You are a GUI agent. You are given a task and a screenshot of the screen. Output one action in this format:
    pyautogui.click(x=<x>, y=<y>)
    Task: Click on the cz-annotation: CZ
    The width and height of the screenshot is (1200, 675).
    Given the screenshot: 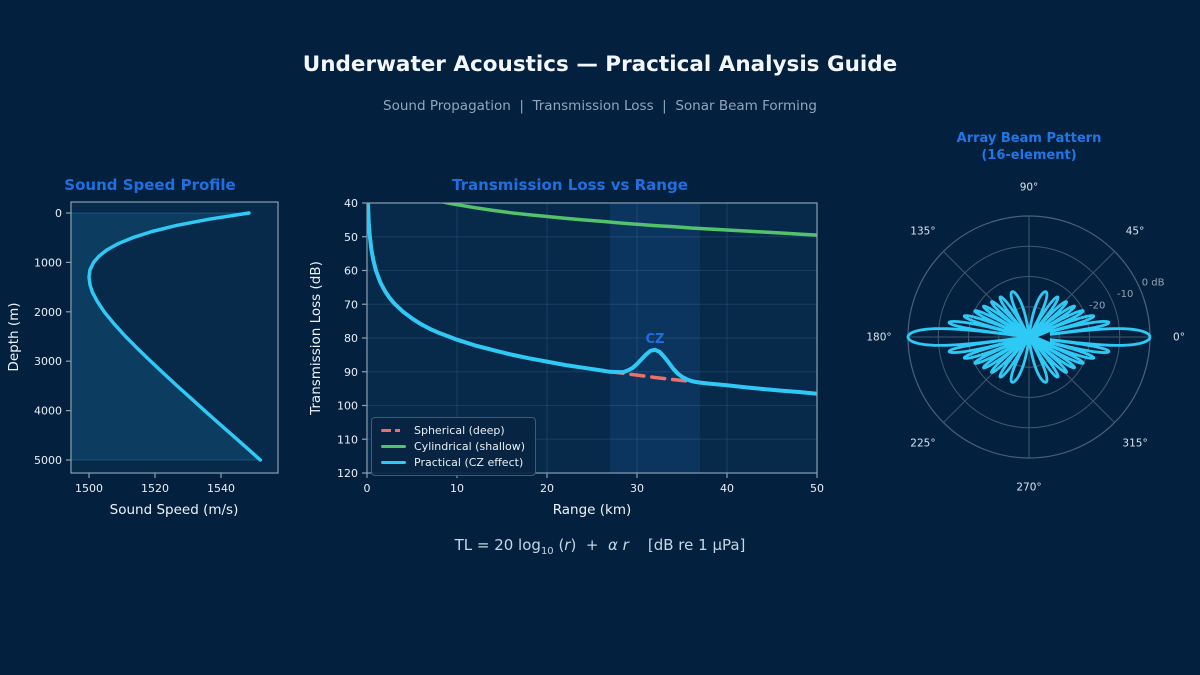 What is the action you would take?
    pyautogui.click(x=655, y=339)
    